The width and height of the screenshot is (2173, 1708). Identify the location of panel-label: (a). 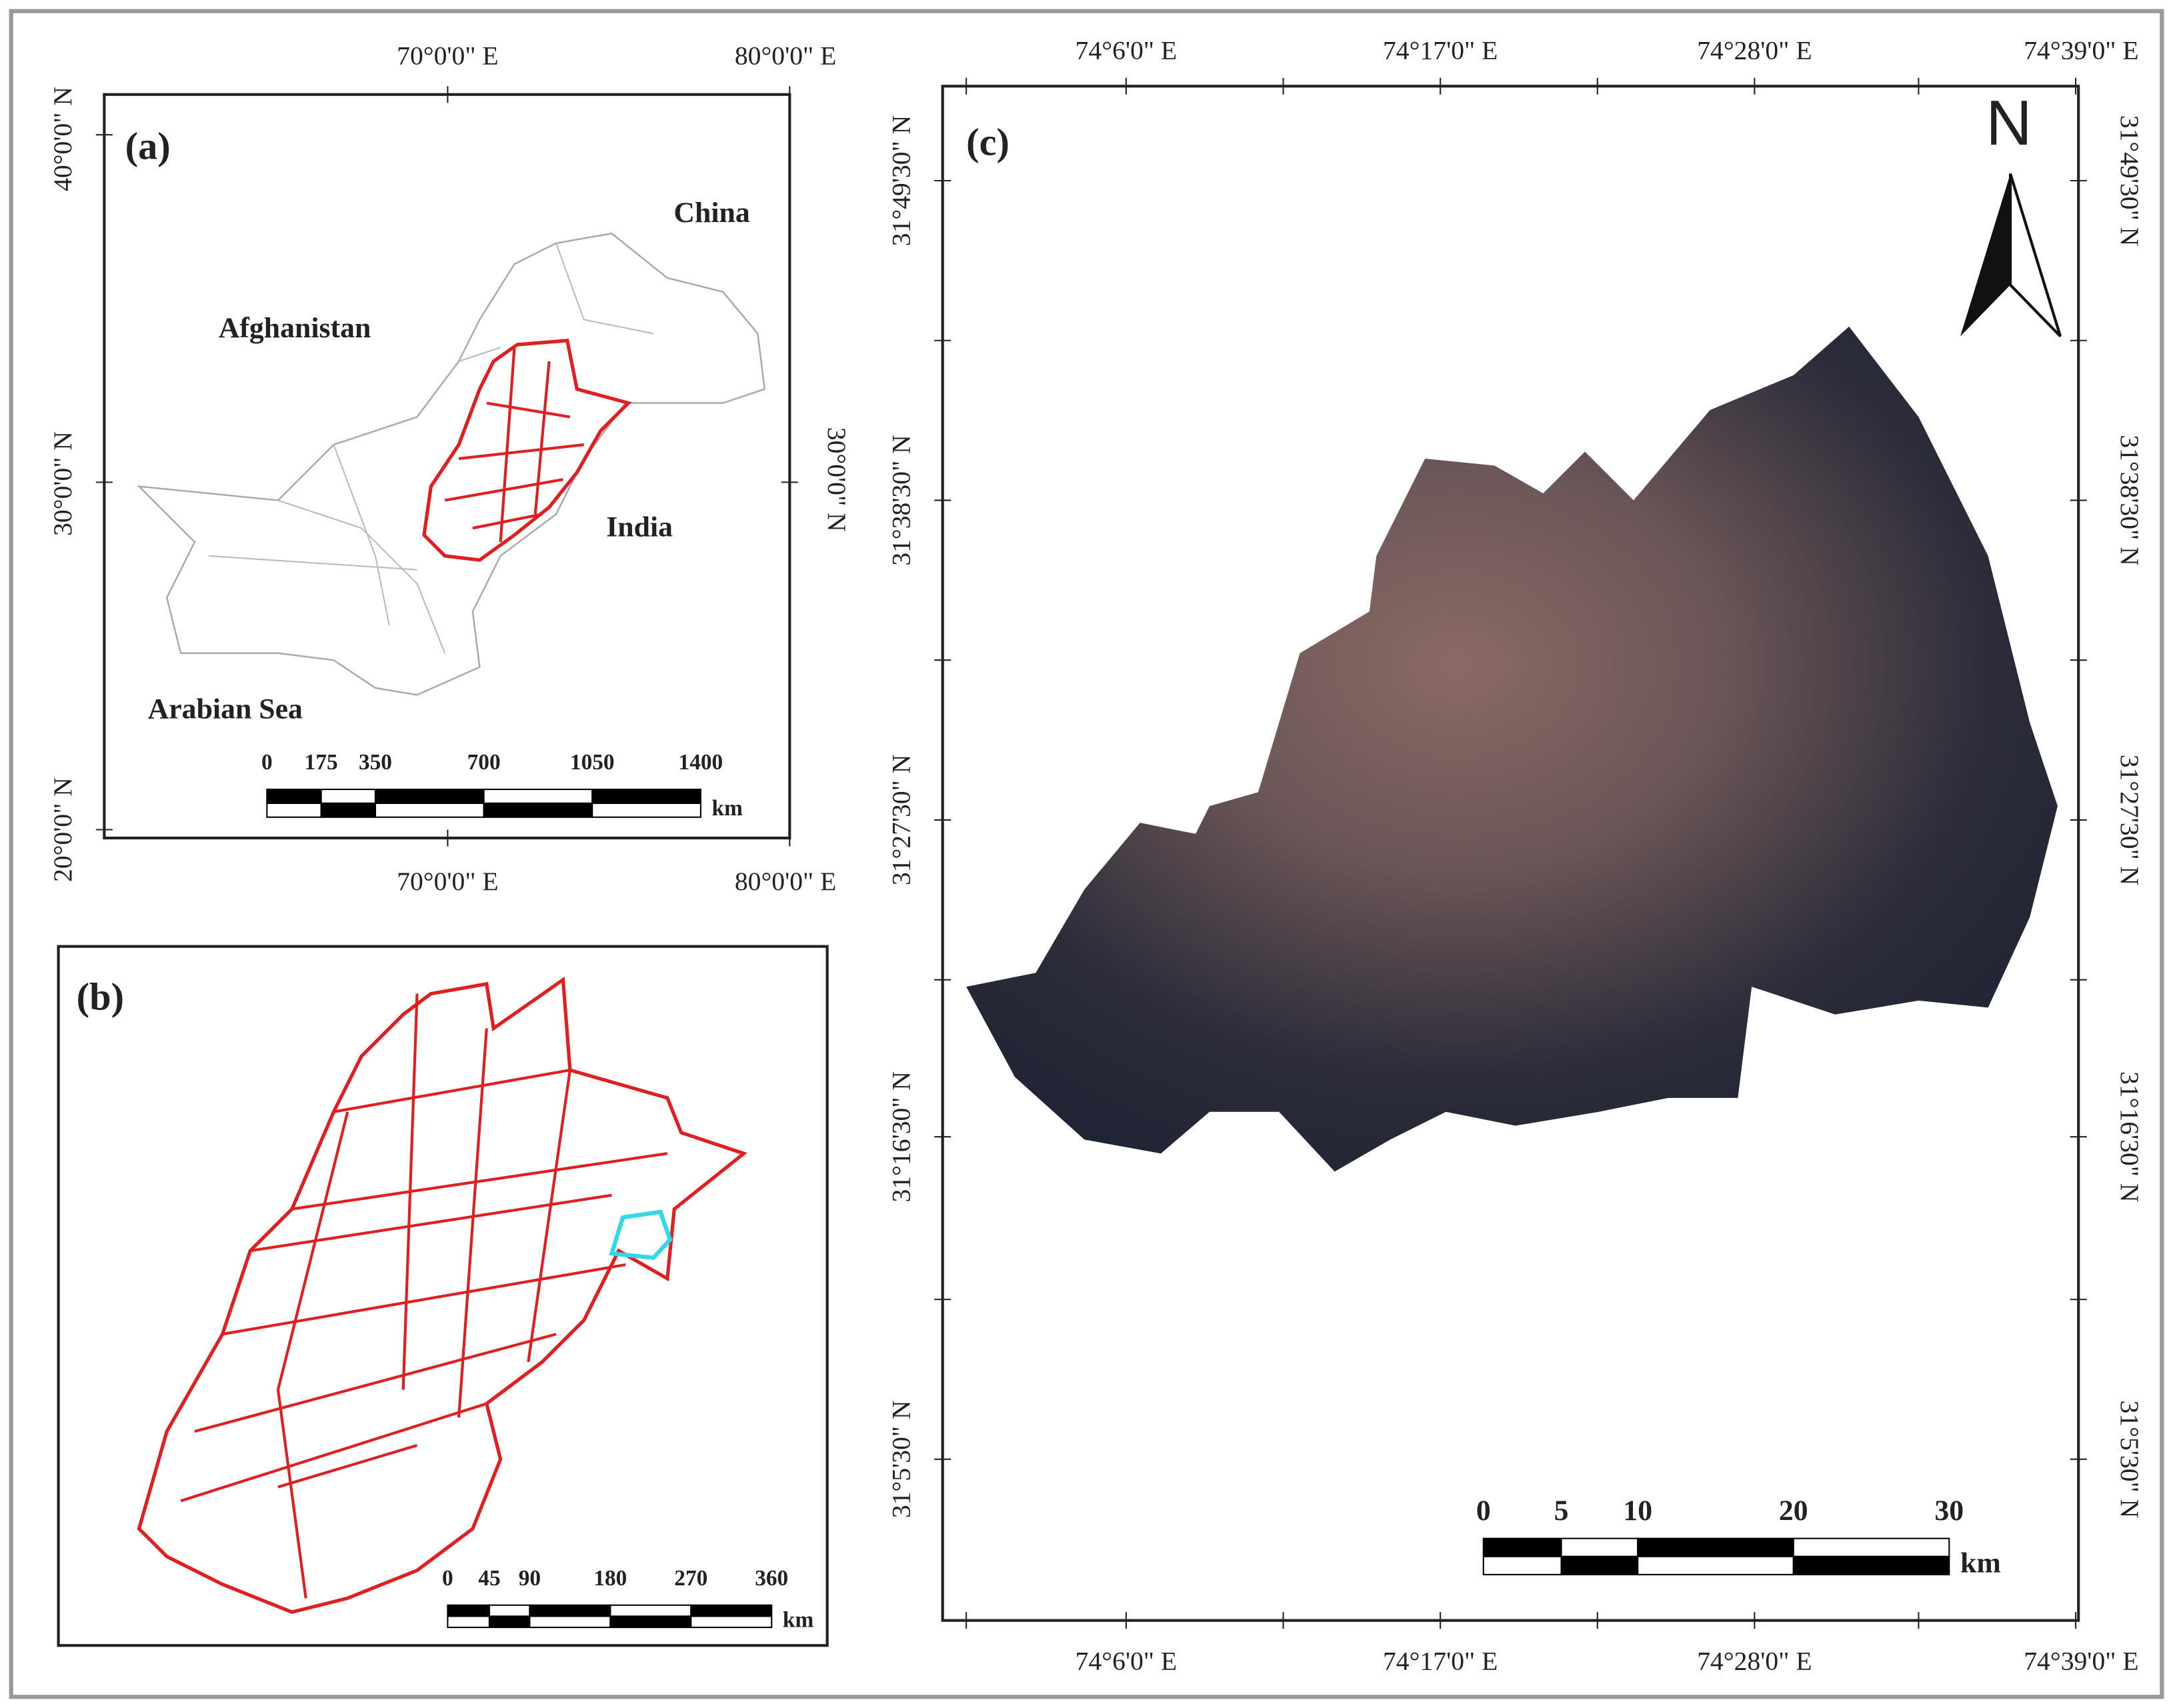
(148, 146).